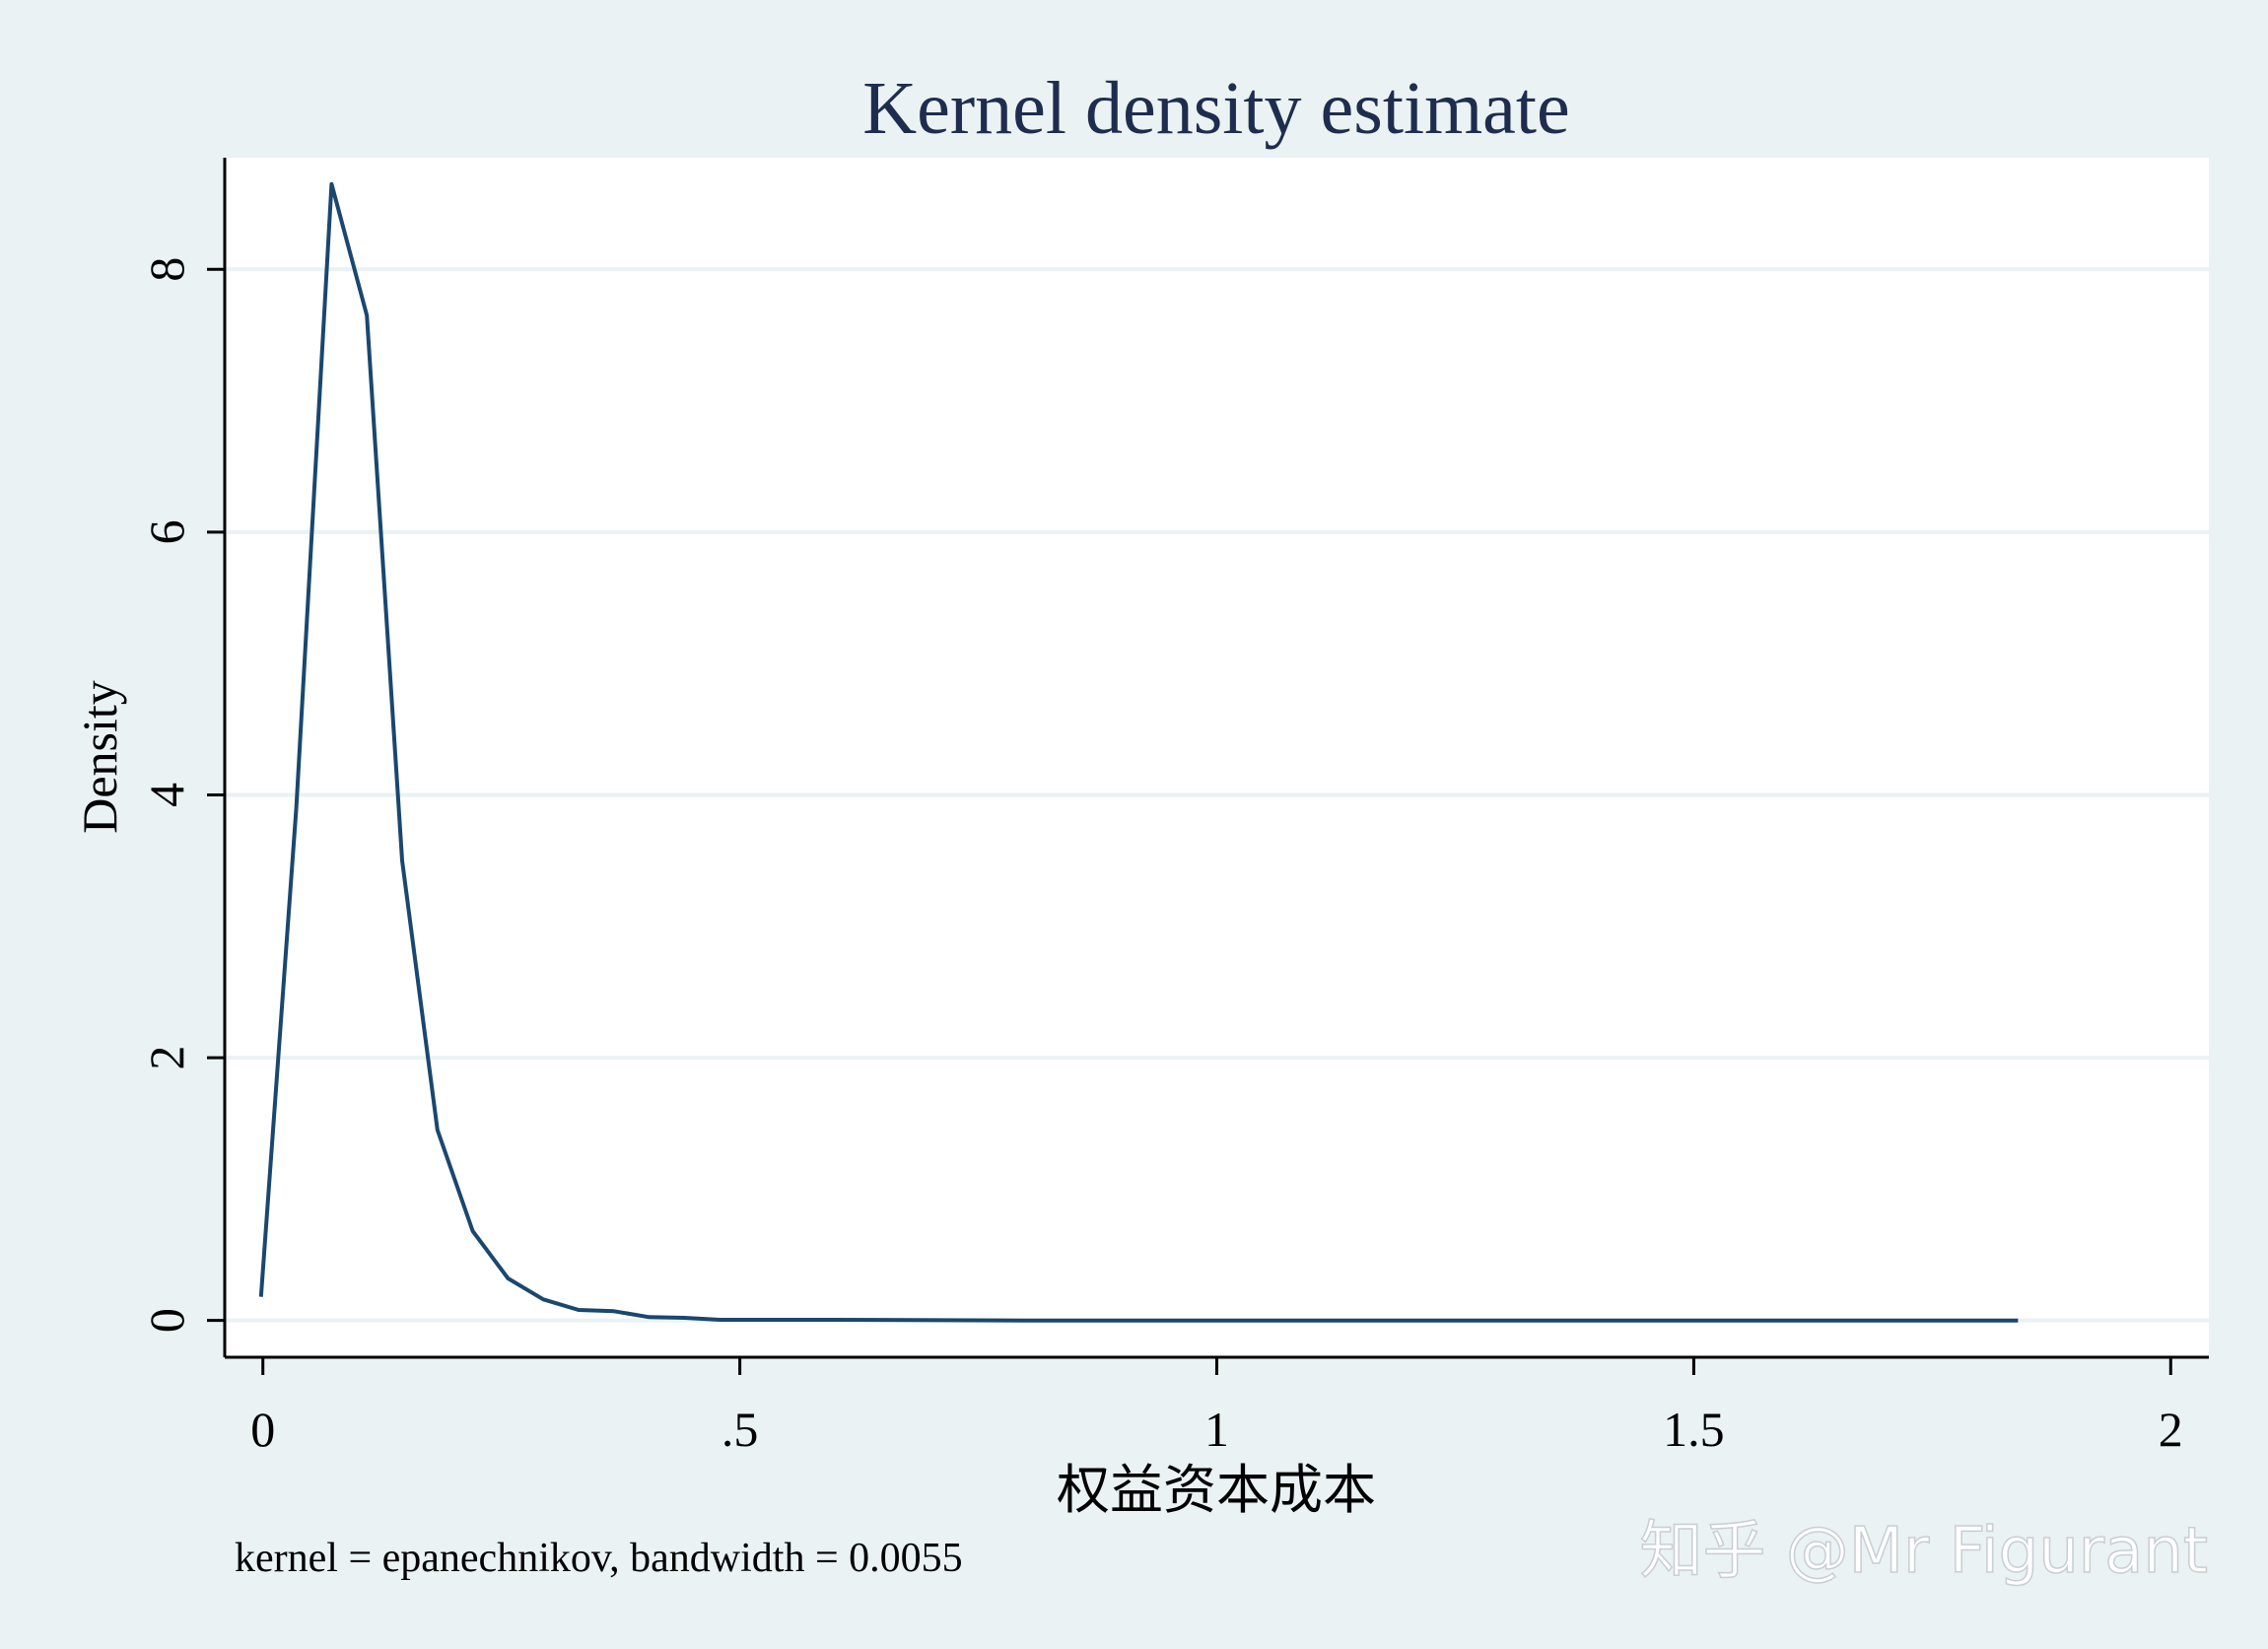 The width and height of the screenshot is (2268, 1649). Describe the element at coordinates (1694, 1429) in the screenshot. I see `x-tick-label: 1.5` at that location.